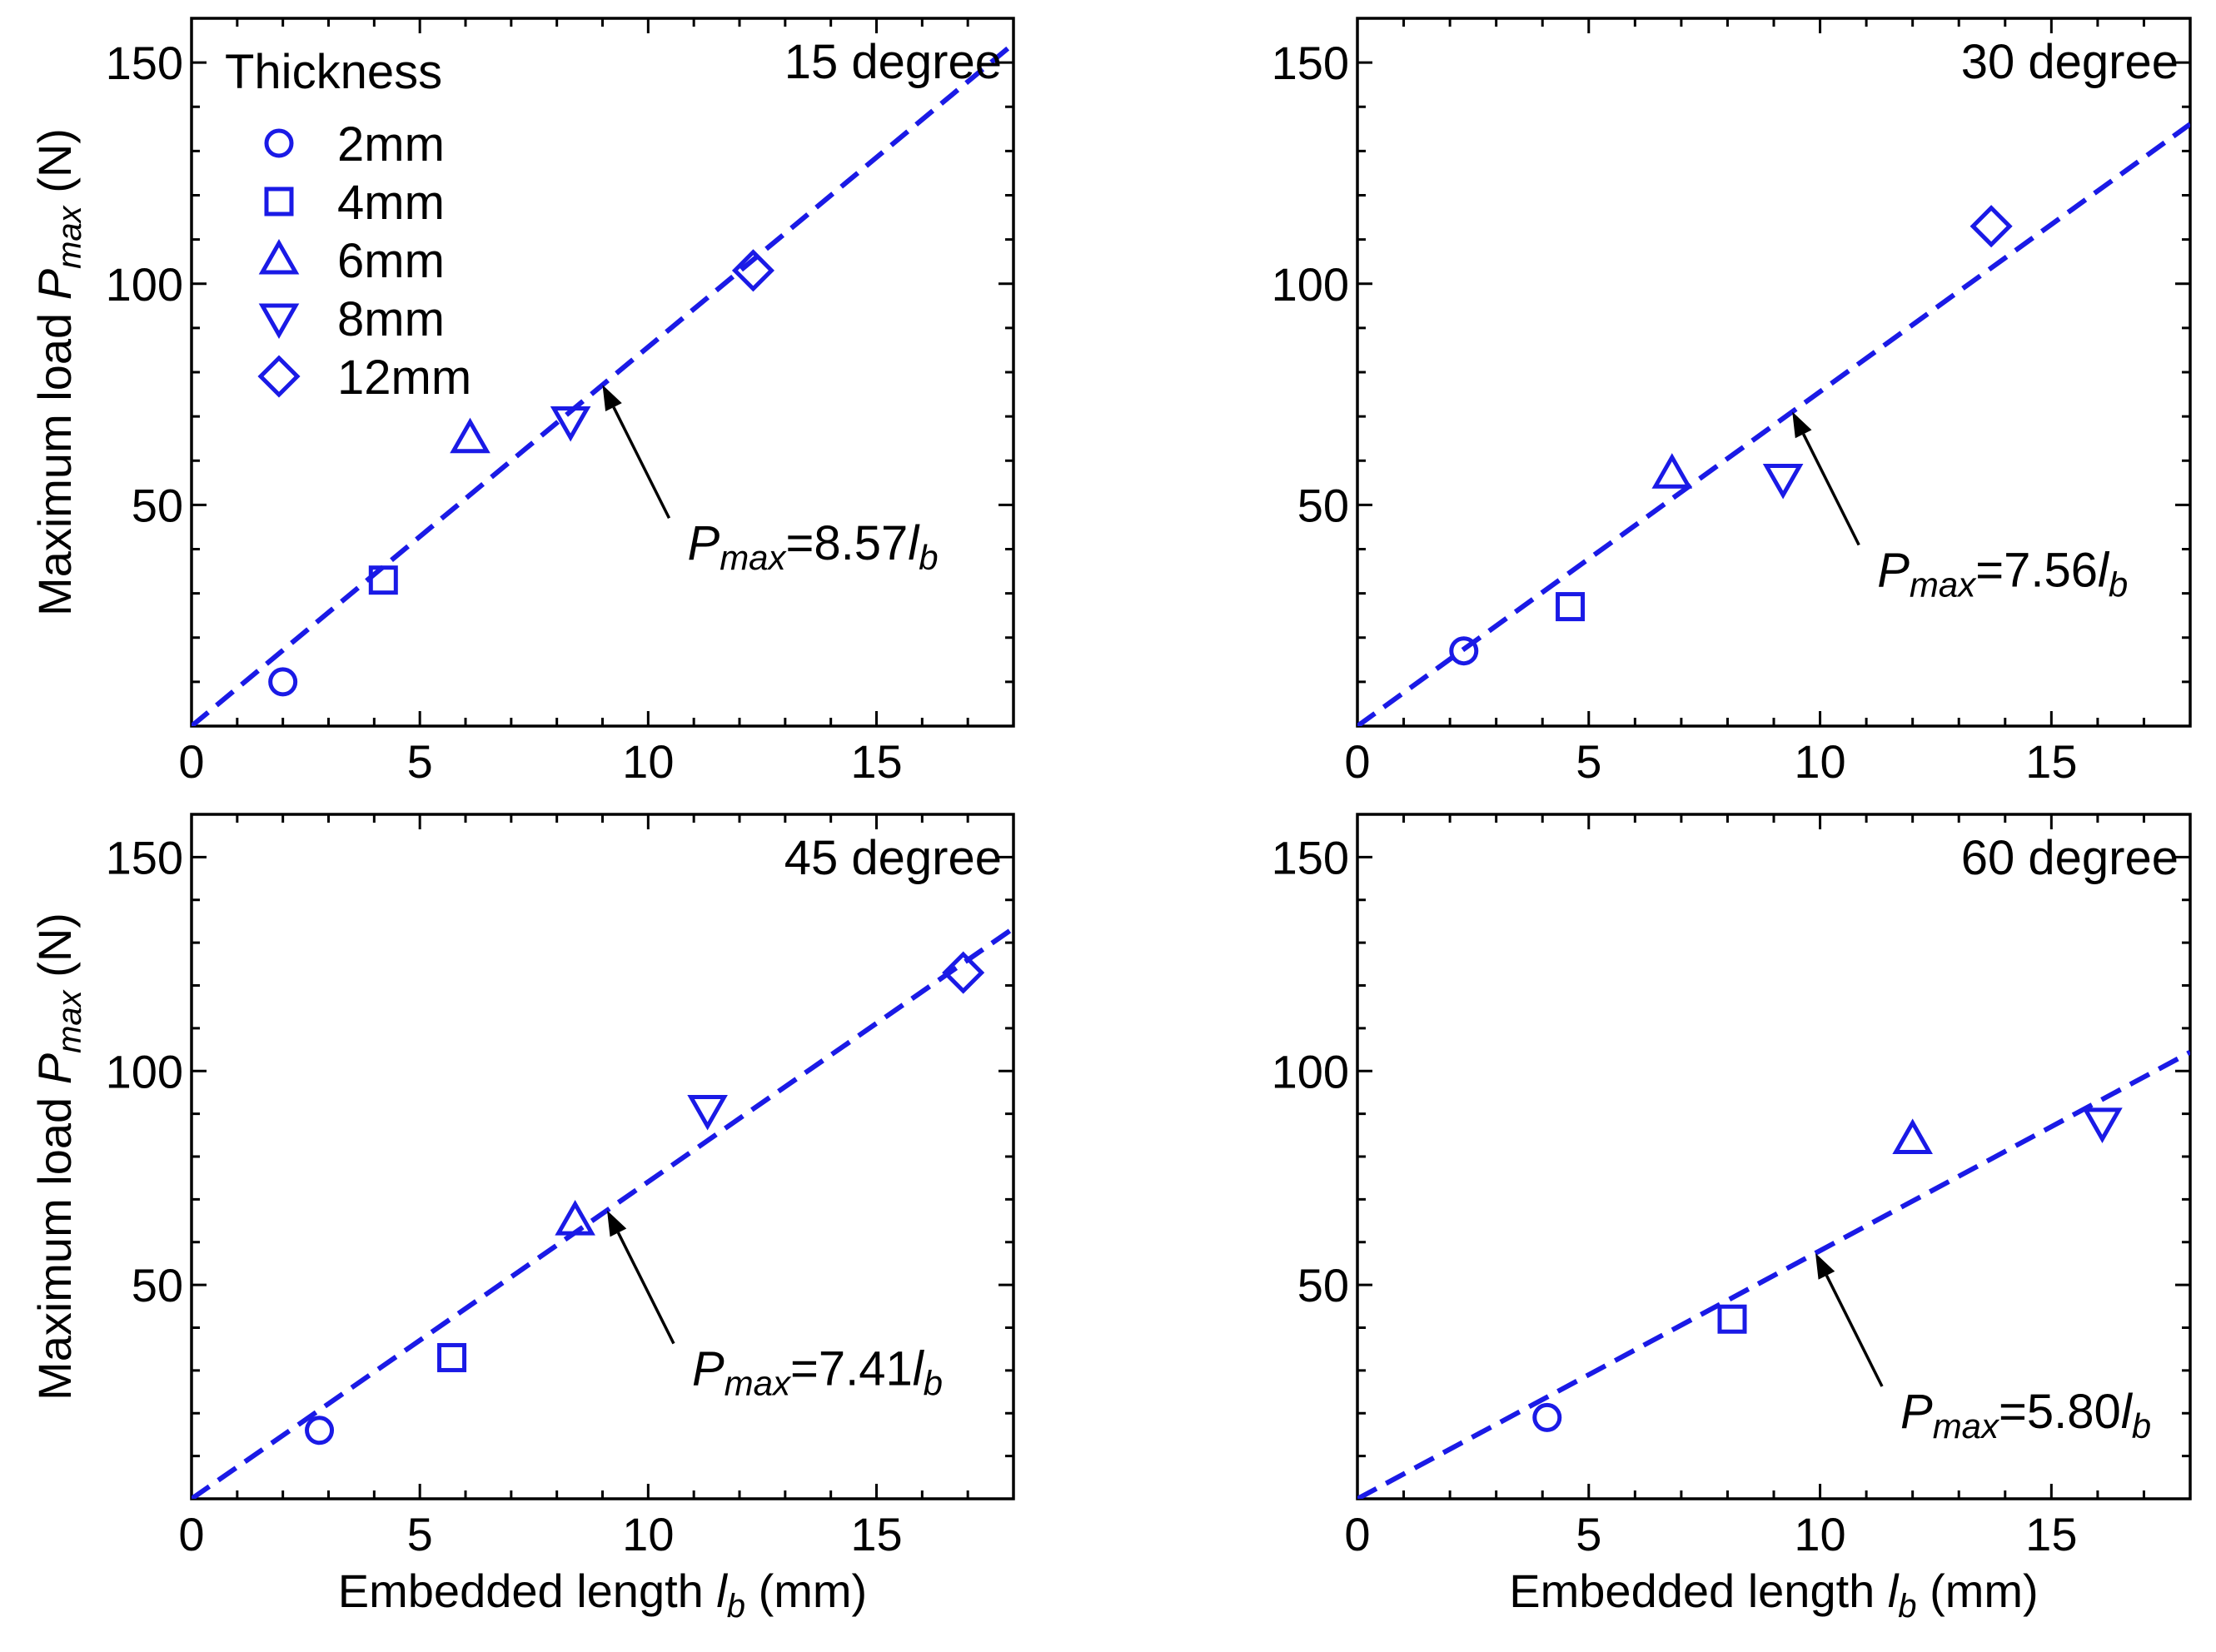 This screenshot has width=2216, height=1652. Describe the element at coordinates (2060, 1412) in the screenshot. I see `eq-coef: =5.80` at that location.